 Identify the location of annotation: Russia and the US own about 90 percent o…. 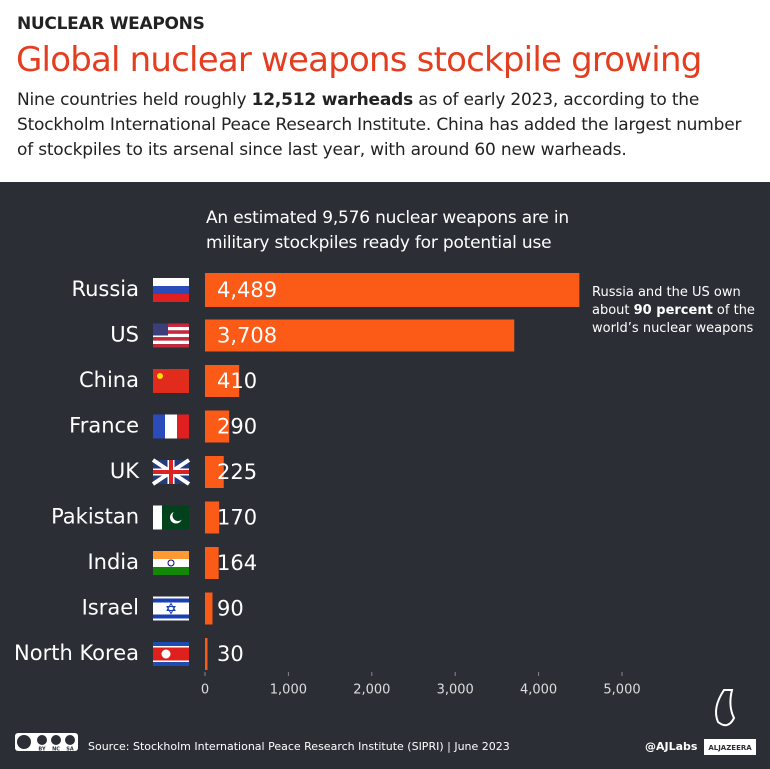
(677, 311).